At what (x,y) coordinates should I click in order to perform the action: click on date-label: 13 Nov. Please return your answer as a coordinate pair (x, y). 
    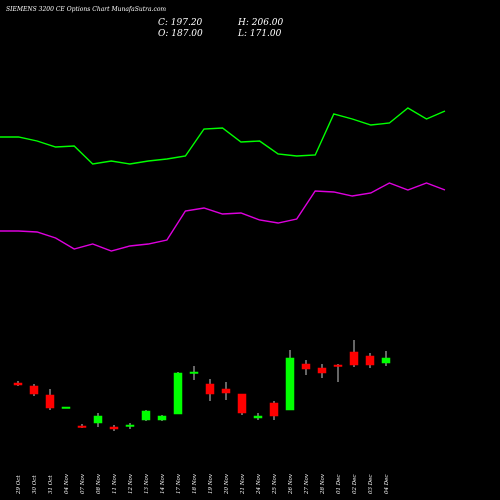
    Looking at the image, I should click on (147, 483).